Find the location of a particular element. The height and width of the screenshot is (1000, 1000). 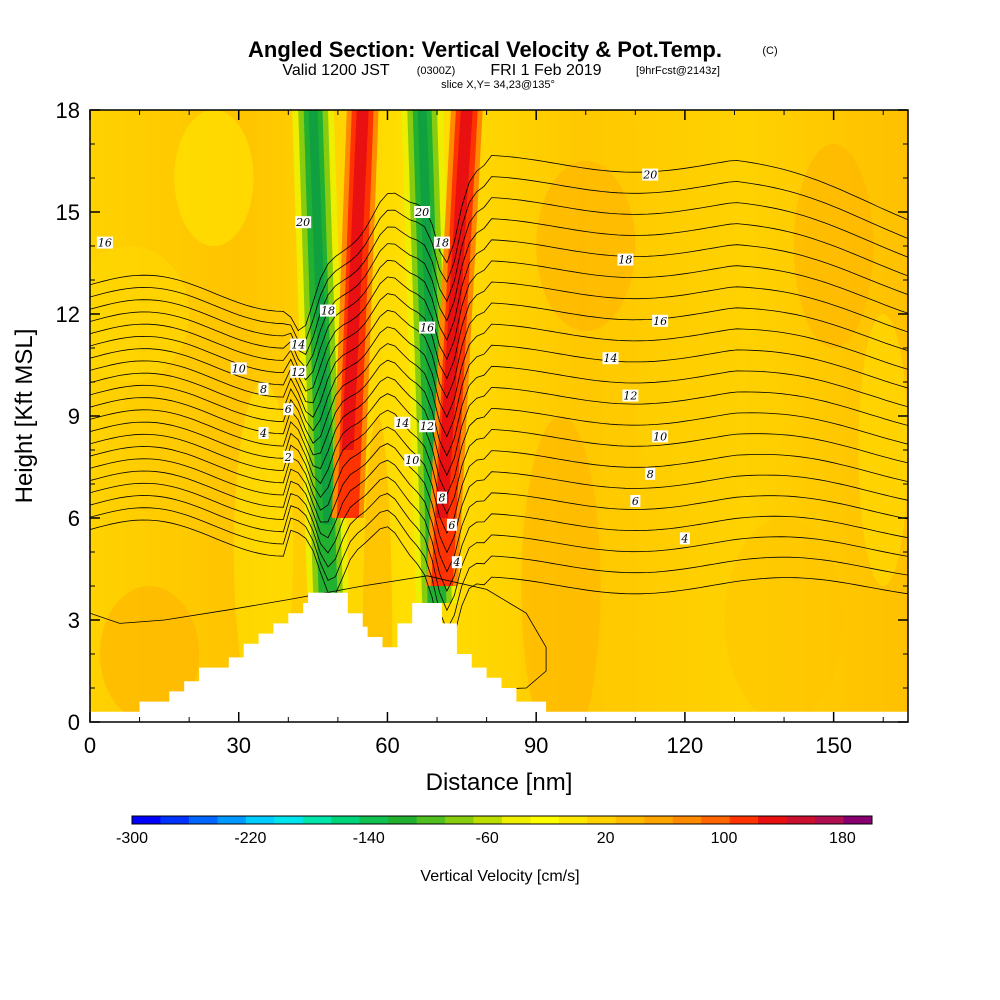

contour-label: 2 is located at coordinates (288, 457).